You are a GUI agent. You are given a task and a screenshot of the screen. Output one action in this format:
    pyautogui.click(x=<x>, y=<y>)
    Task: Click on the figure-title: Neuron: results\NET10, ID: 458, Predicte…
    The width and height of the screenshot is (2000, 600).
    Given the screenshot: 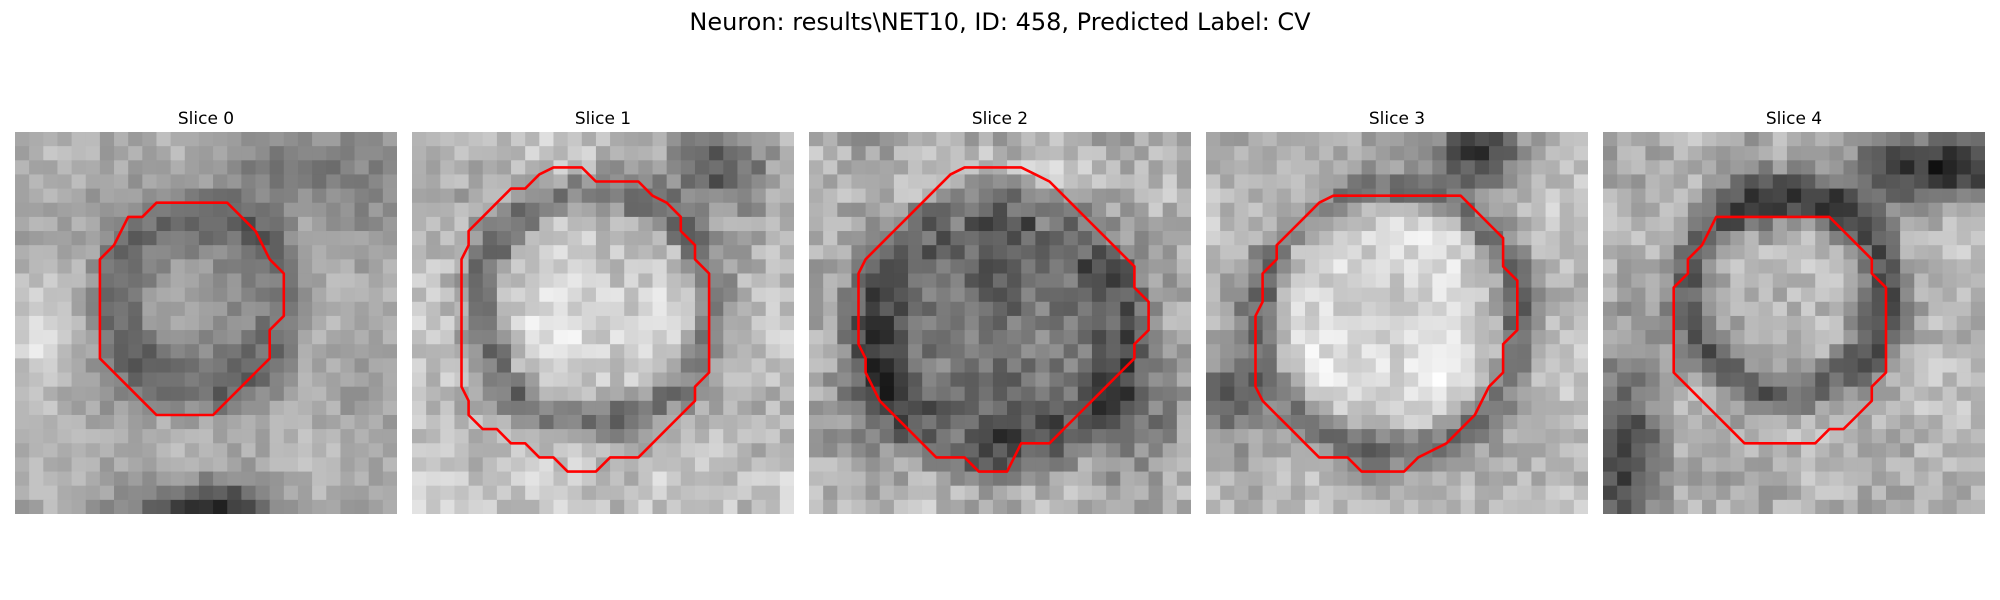 What is the action you would take?
    pyautogui.click(x=1000, y=22)
    